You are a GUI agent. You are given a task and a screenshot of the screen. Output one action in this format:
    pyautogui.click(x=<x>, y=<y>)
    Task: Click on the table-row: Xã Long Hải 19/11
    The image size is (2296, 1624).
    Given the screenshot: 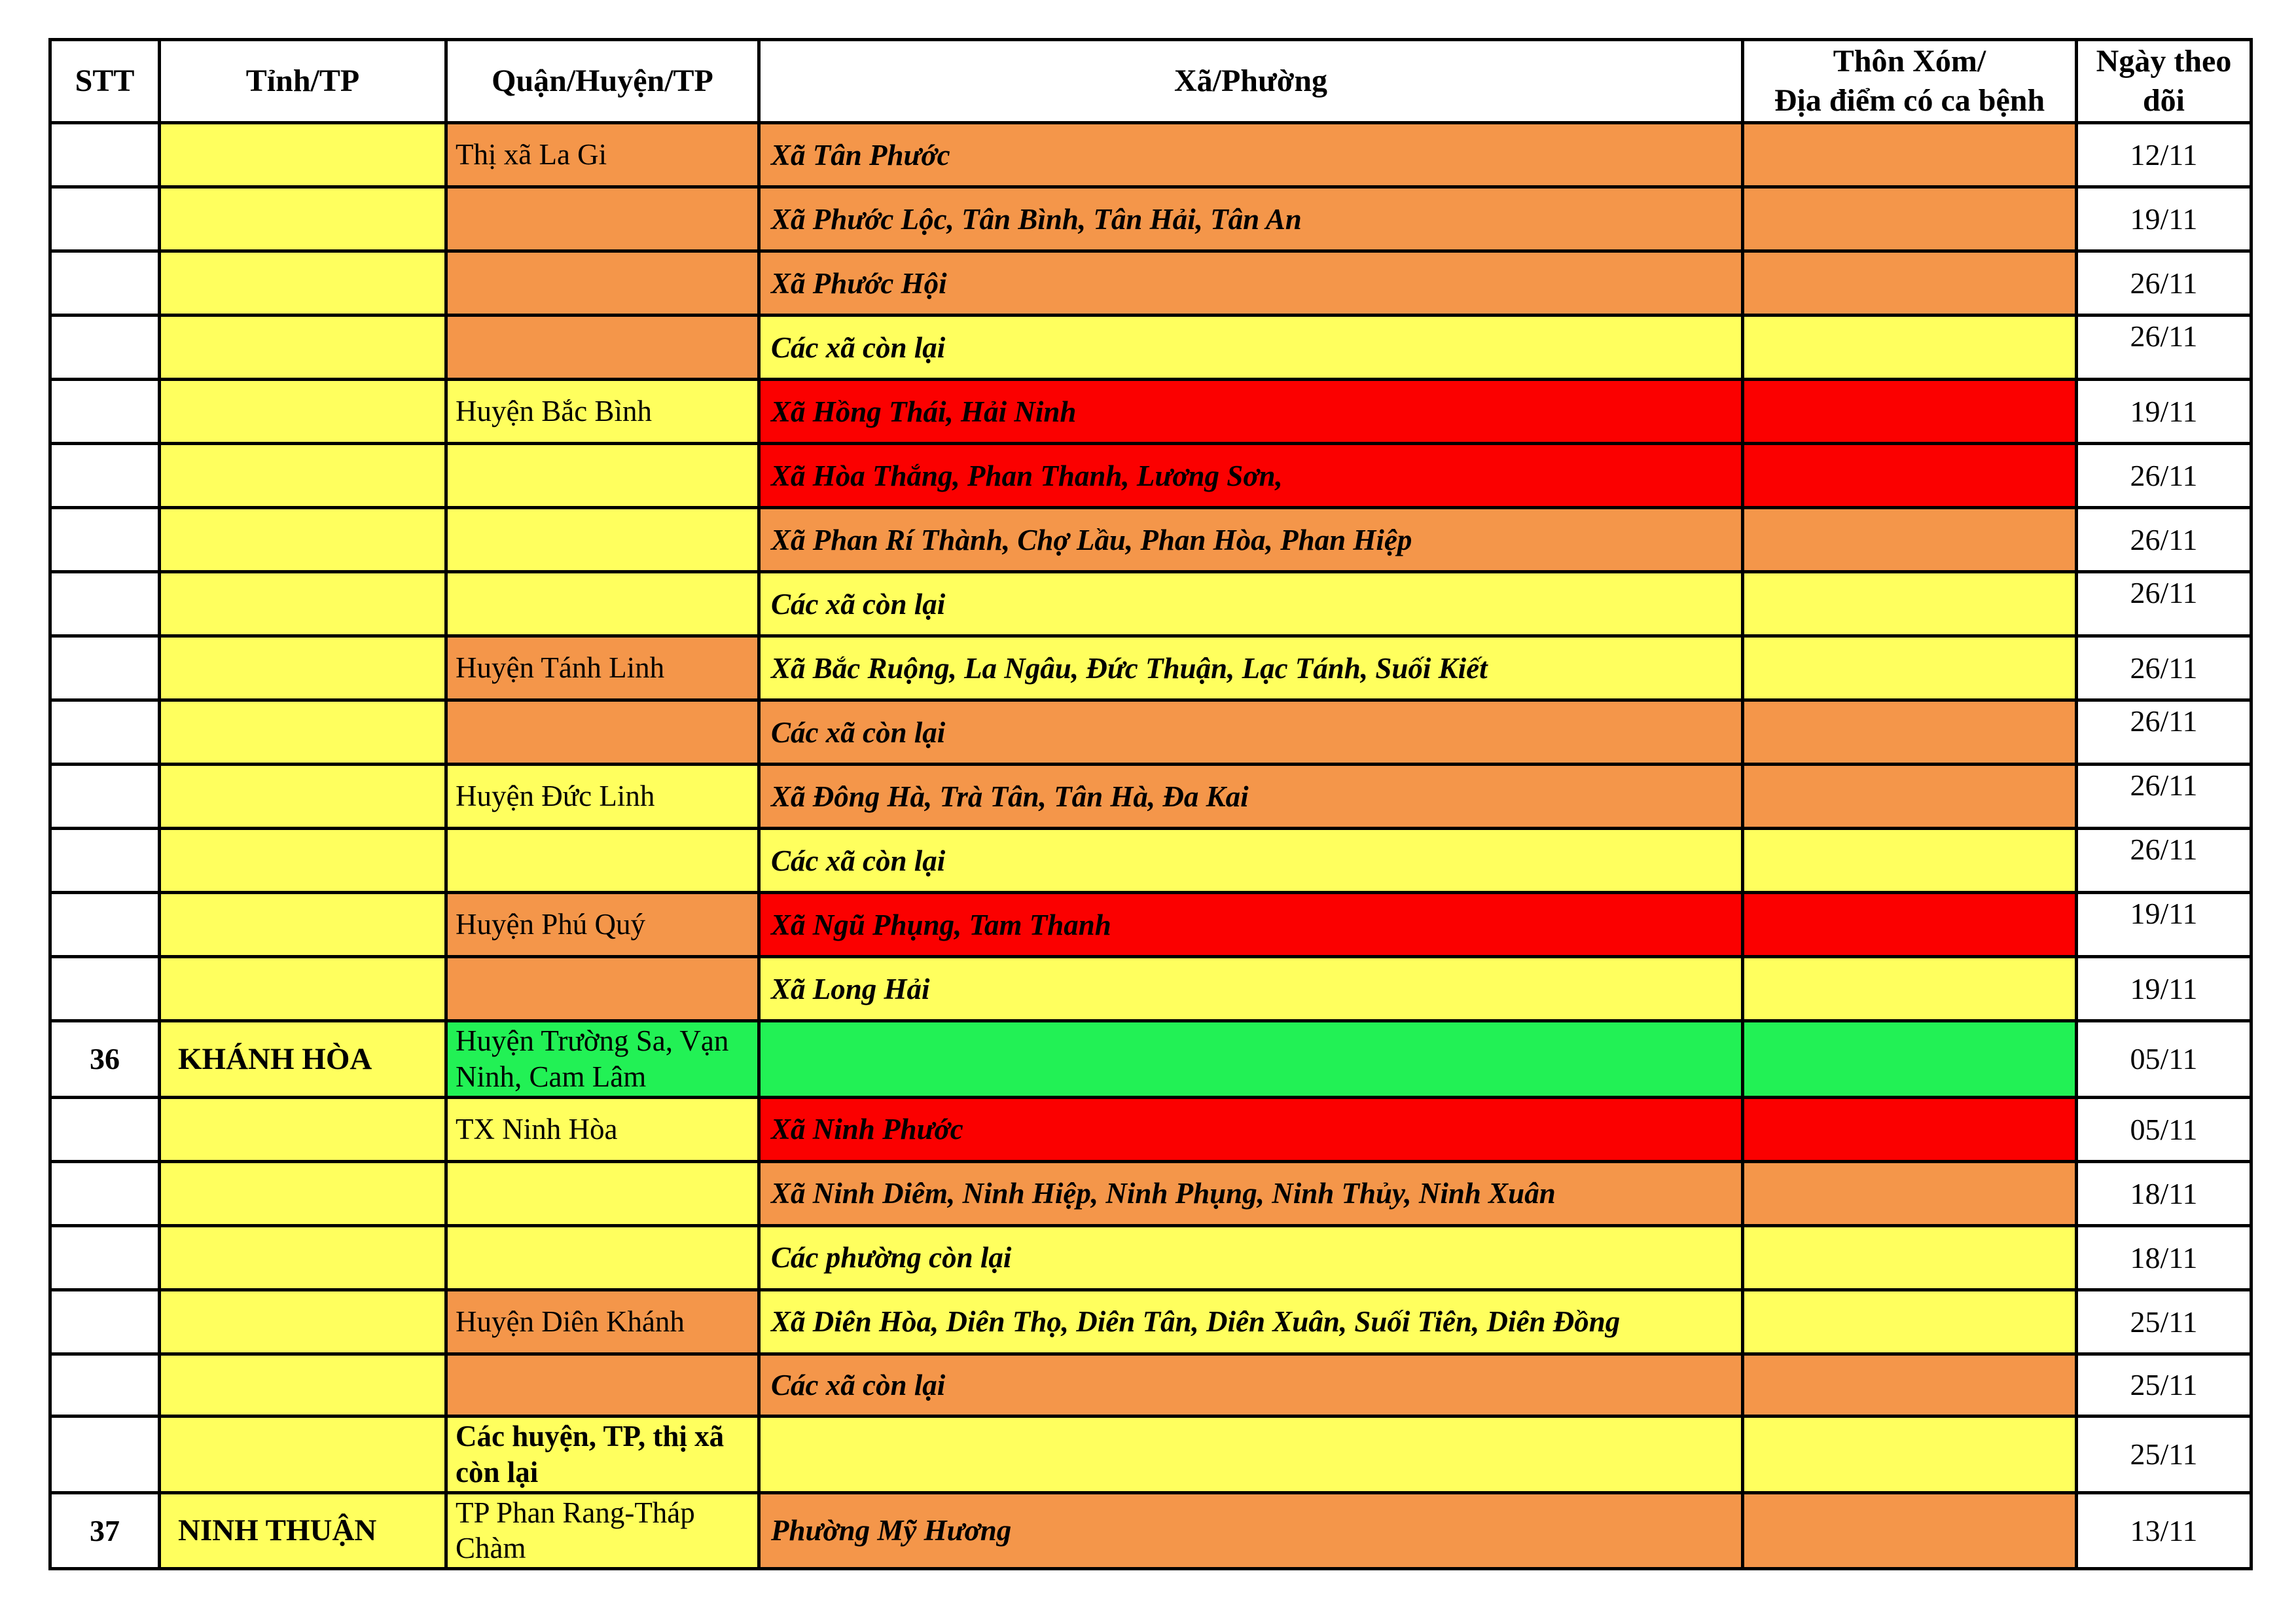 What is the action you would take?
    pyautogui.click(x=1150, y=989)
    